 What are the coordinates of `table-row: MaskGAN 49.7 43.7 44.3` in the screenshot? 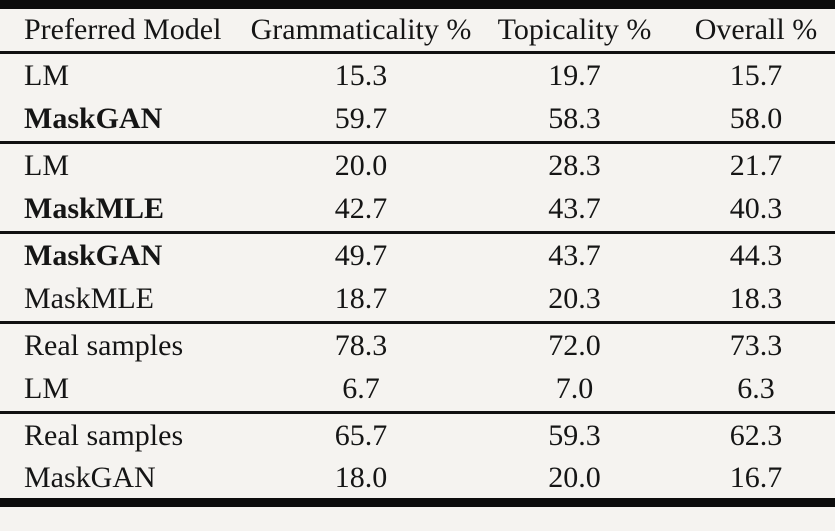 It's located at (417, 255).